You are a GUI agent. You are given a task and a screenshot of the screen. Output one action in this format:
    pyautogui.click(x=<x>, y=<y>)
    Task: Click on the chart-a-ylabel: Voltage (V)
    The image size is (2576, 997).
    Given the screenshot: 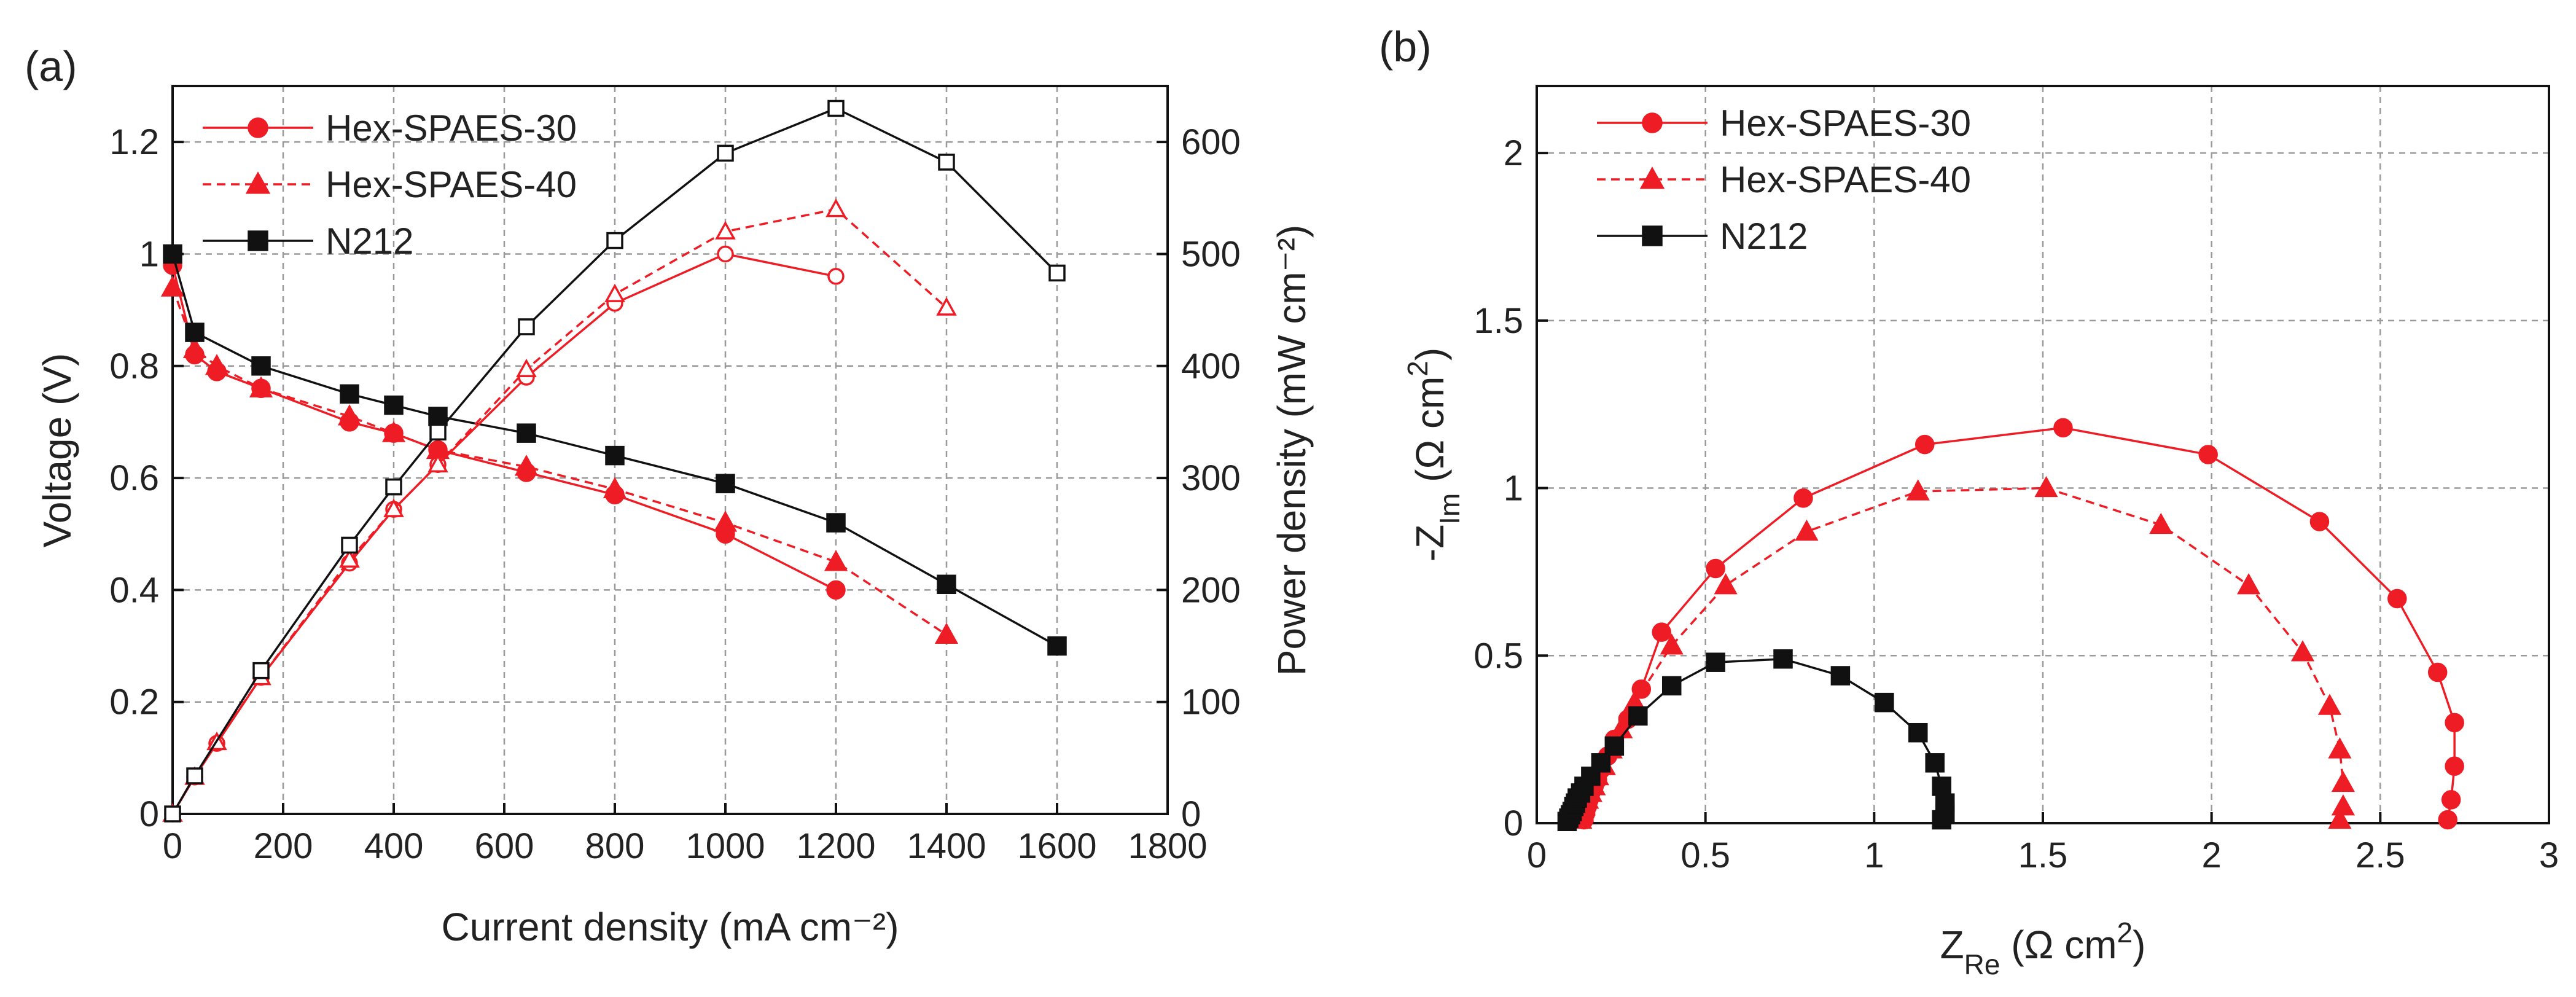 What is the action you would take?
    pyautogui.click(x=57, y=450)
    